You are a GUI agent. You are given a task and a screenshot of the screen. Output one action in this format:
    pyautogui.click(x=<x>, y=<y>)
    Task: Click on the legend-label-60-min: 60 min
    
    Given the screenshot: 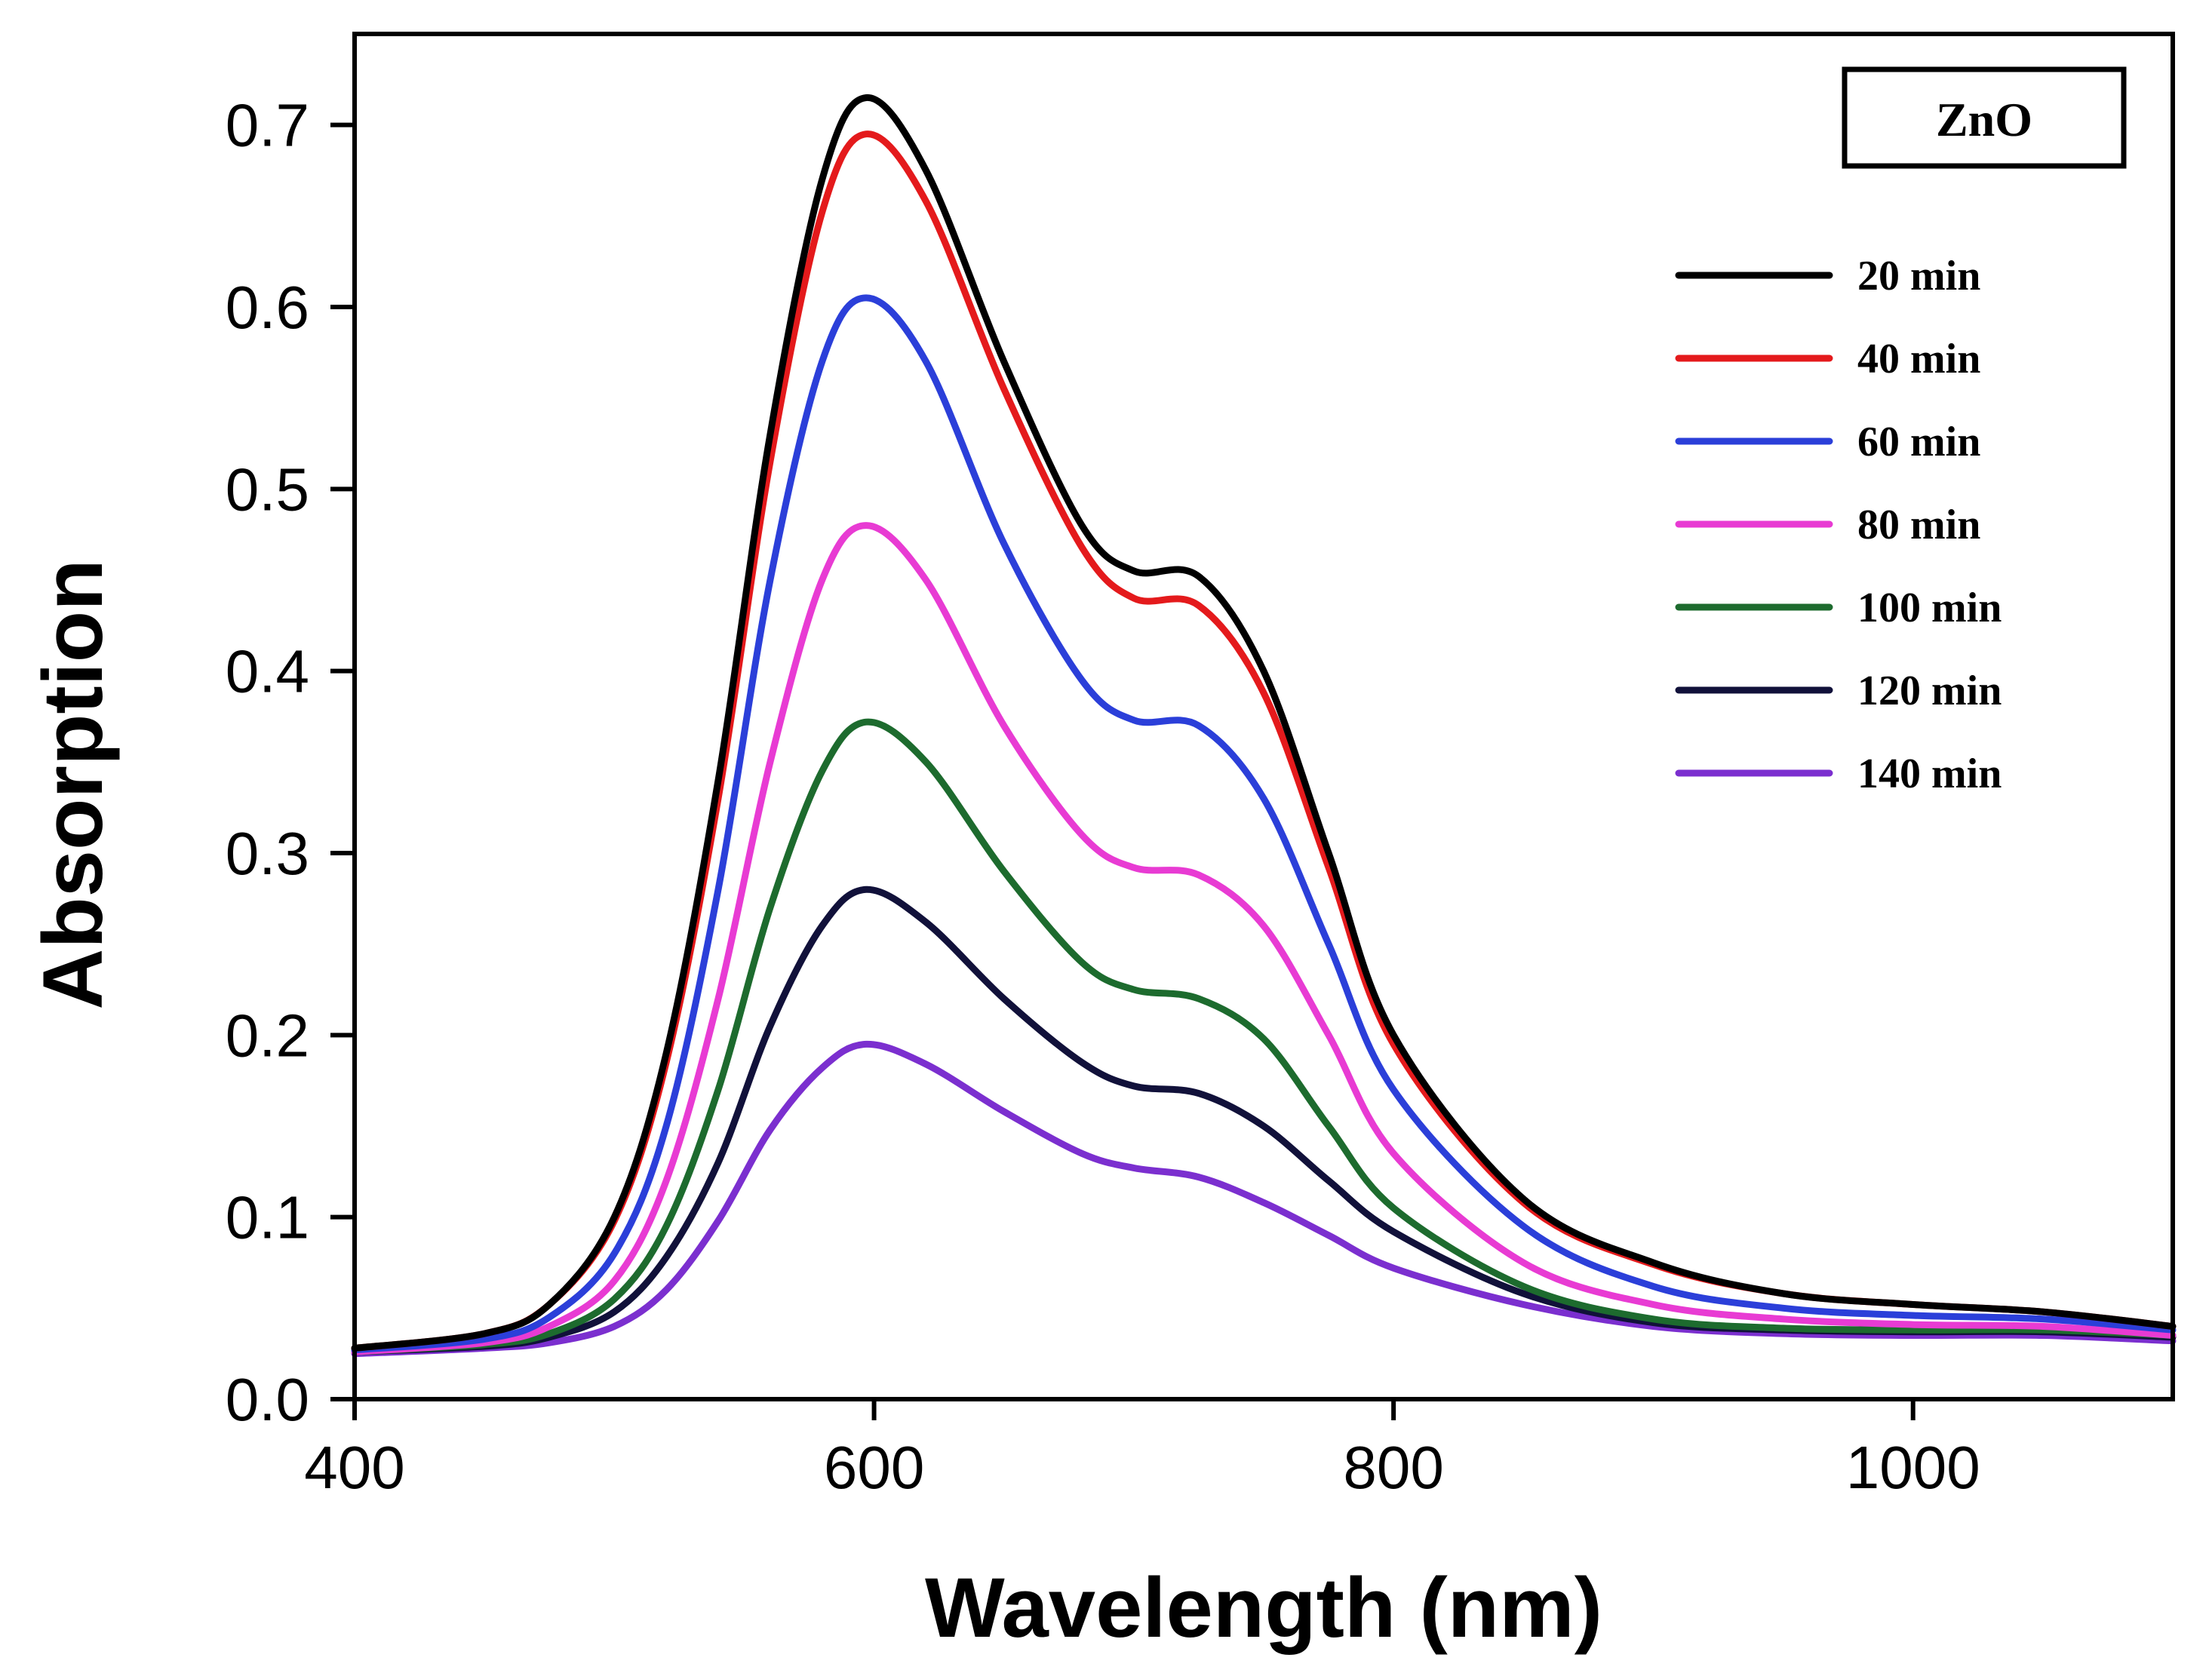 What is the action you would take?
    pyautogui.click(x=1918, y=442)
    